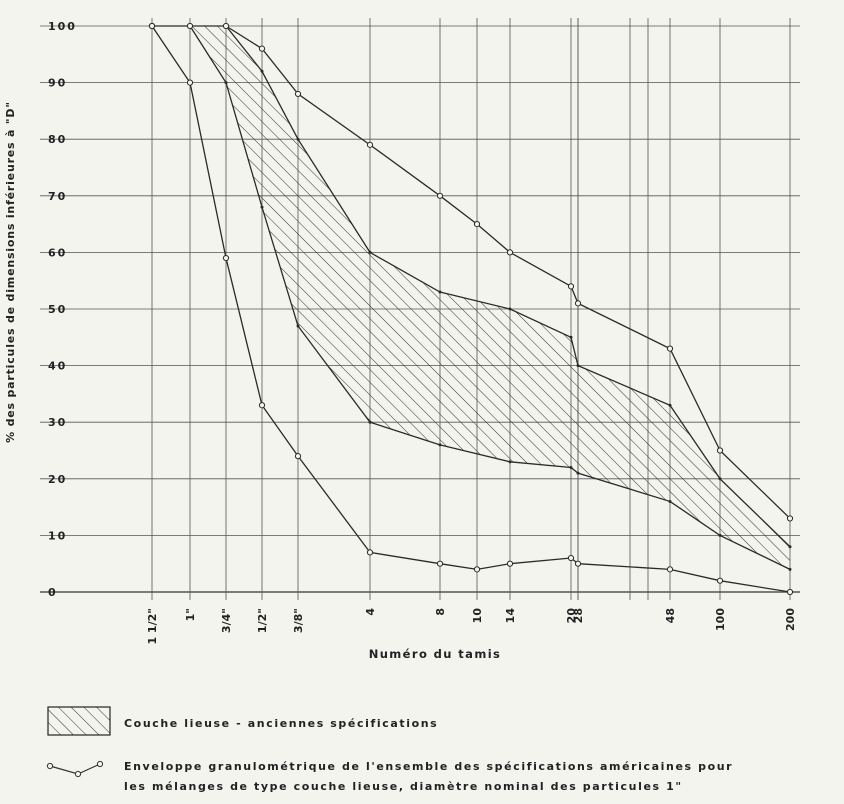  Describe the element at coordinates (62, 26) in the screenshot. I see `y-tick-label: 100` at that location.